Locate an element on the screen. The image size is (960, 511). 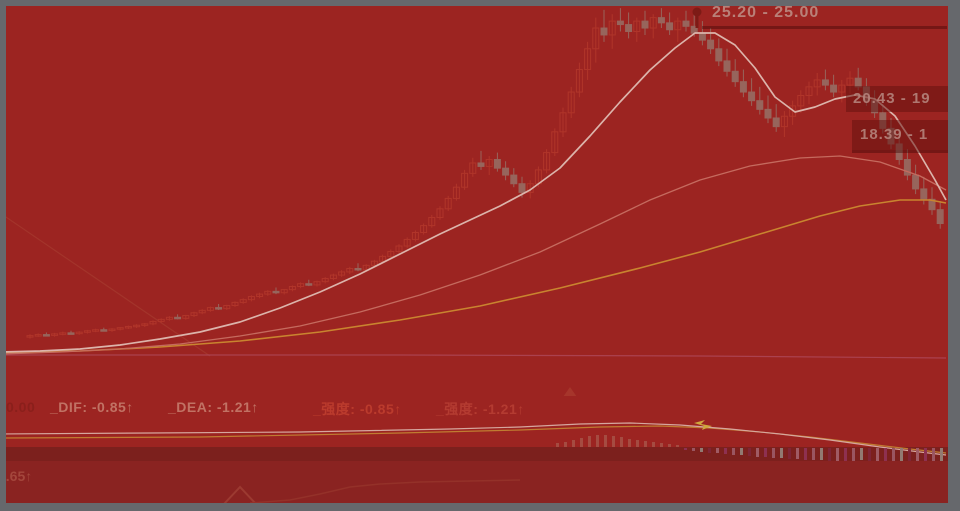
level-line-line is located at coordinates (476, 356).